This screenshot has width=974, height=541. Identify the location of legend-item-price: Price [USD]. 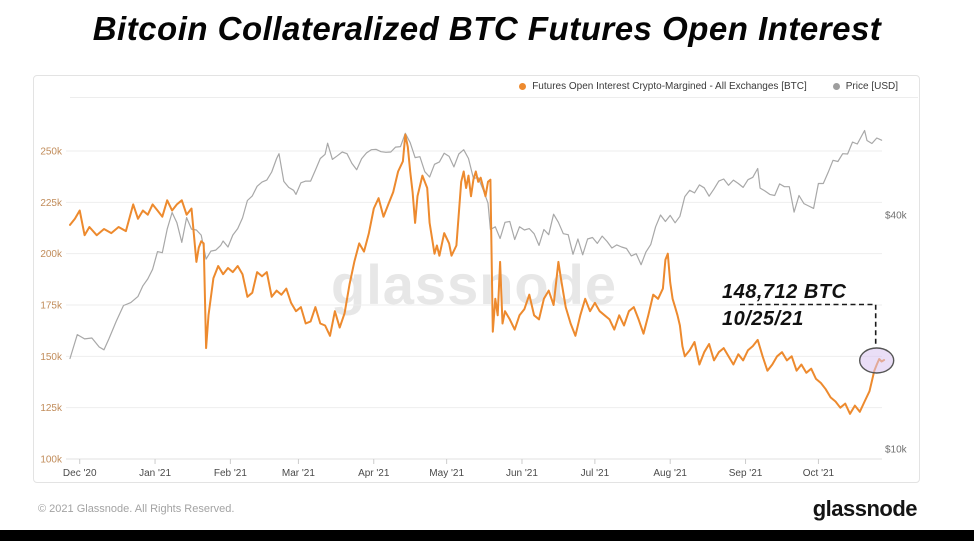
(865, 86).